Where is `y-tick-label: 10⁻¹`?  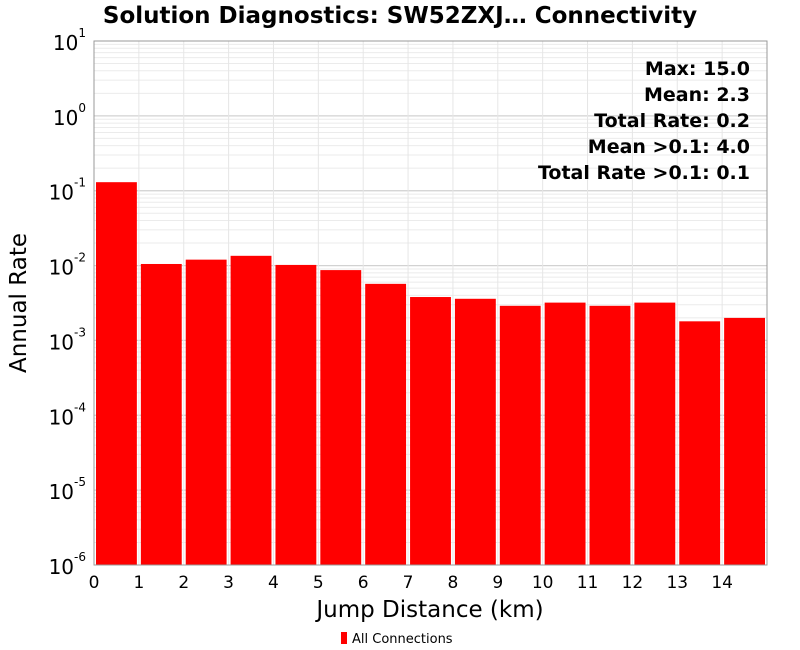 y-tick-label: 10⁻¹ is located at coordinates (67, 190).